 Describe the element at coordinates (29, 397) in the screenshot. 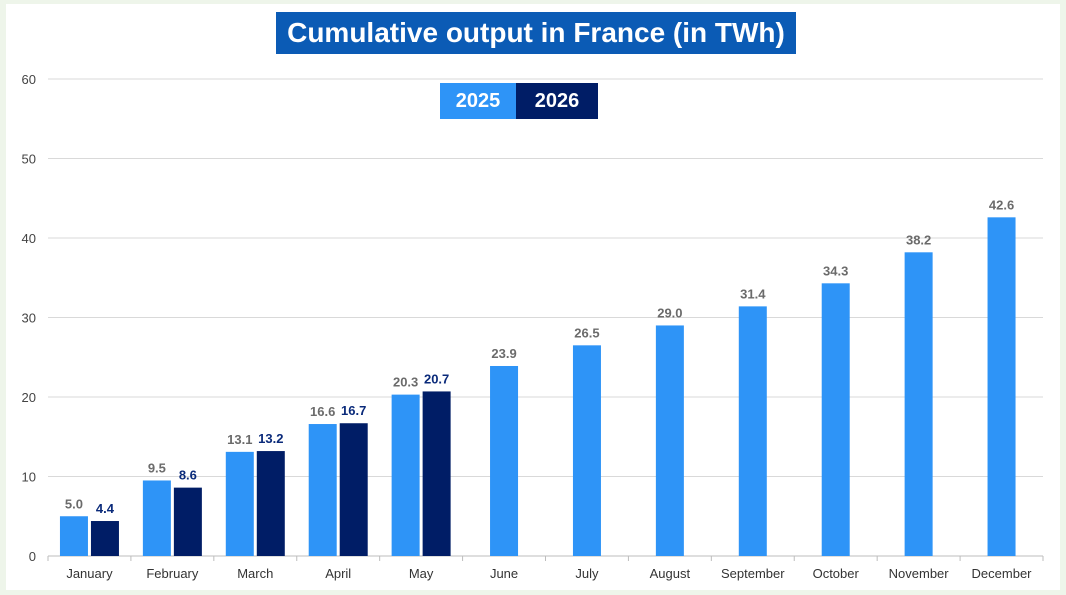

I see `y-tick-label: 20` at that location.